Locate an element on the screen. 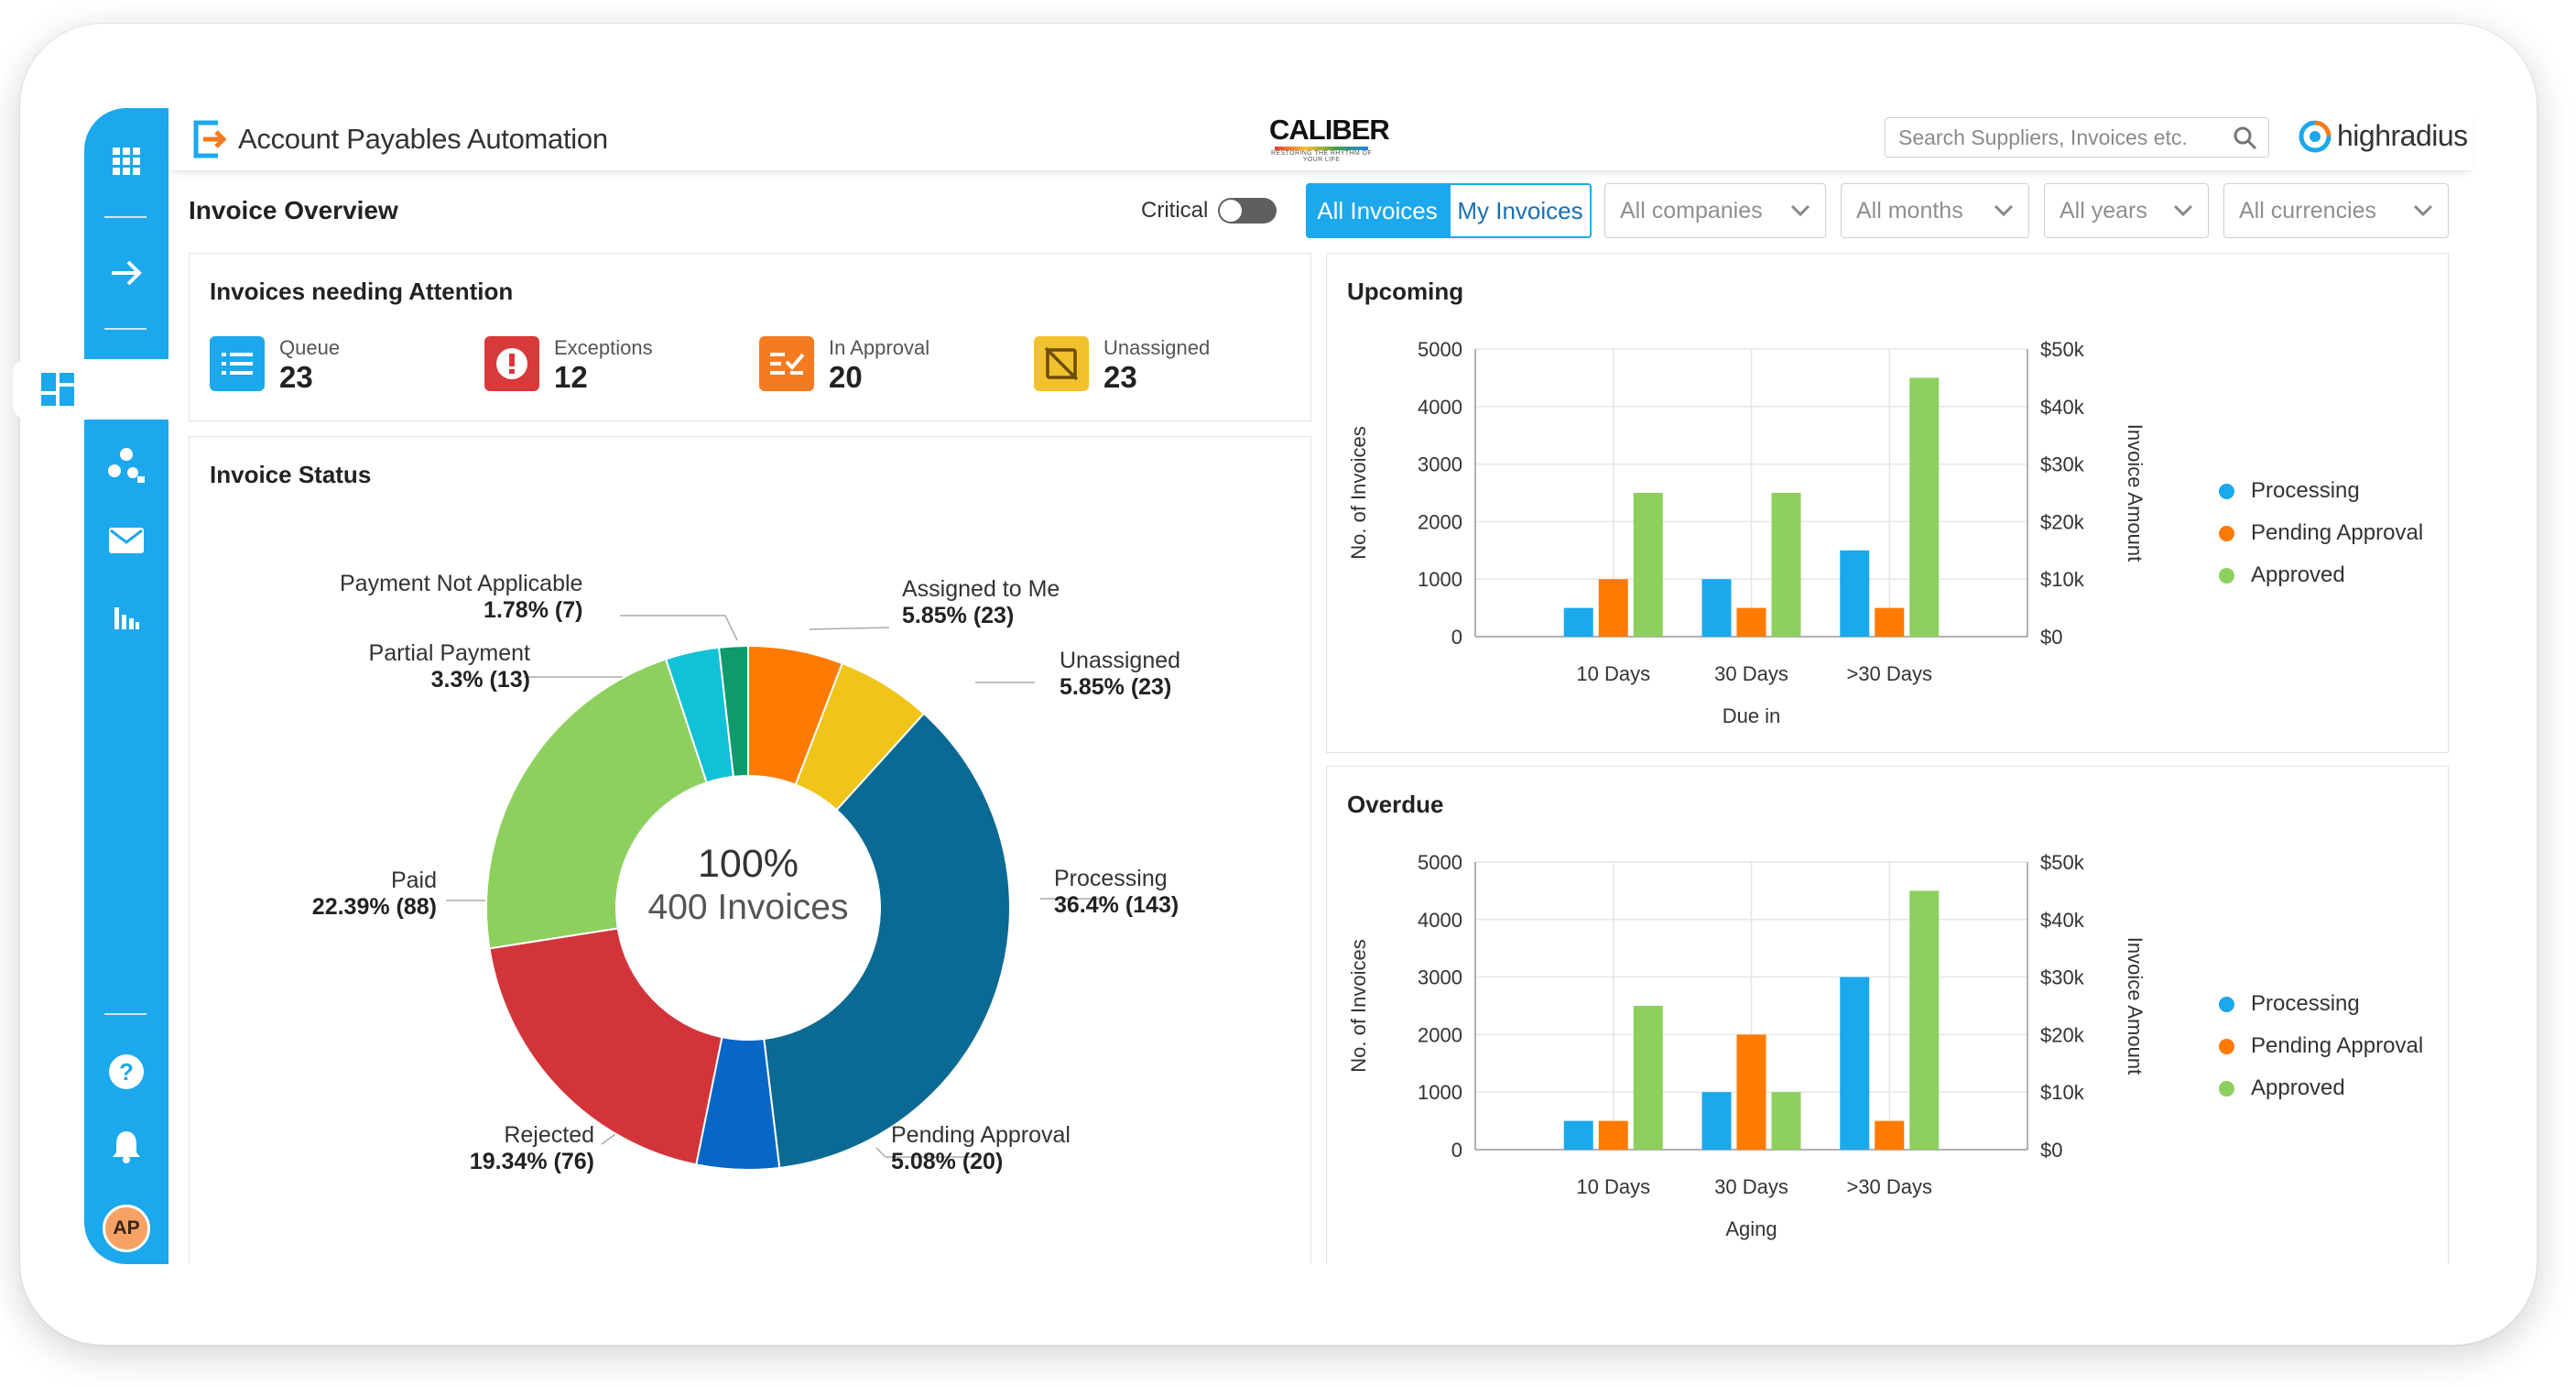 The width and height of the screenshot is (2576, 1386). donut-slice-rejected is located at coordinates (605, 1046).